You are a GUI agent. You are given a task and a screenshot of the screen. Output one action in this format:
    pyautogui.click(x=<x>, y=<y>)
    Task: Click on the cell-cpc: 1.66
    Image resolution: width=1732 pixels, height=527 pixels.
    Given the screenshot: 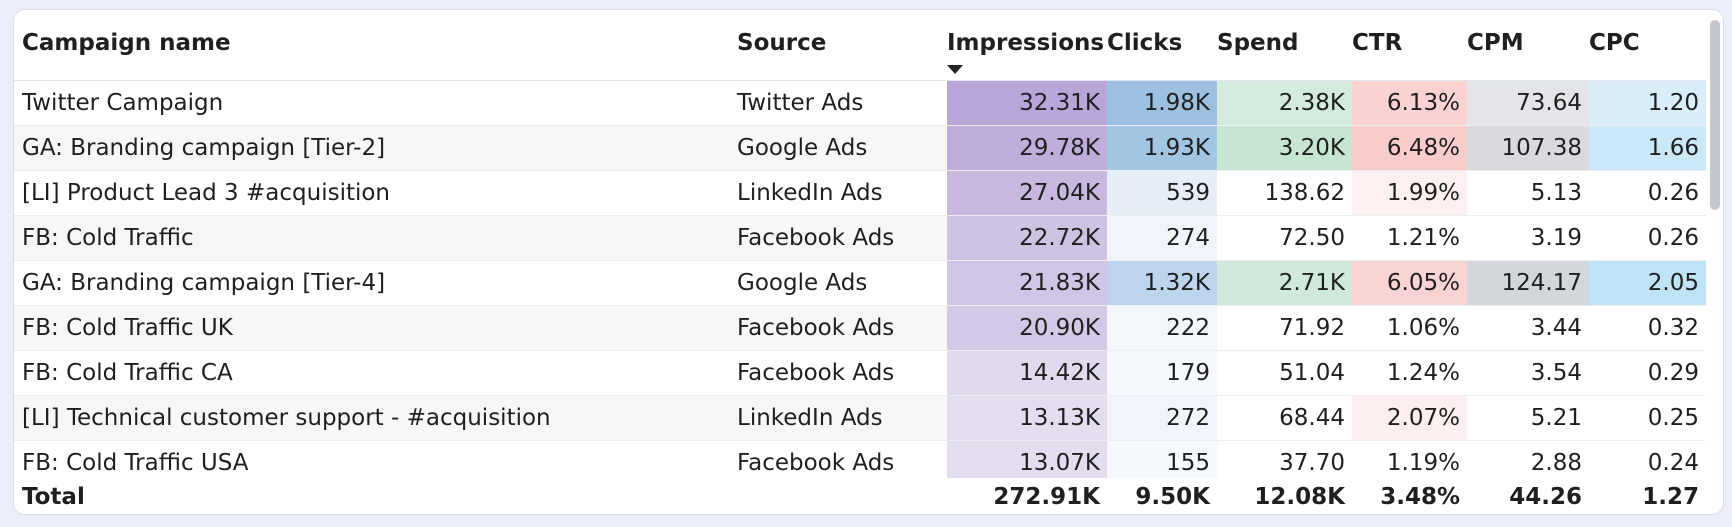 What is the action you would take?
    pyautogui.click(x=1647, y=148)
    